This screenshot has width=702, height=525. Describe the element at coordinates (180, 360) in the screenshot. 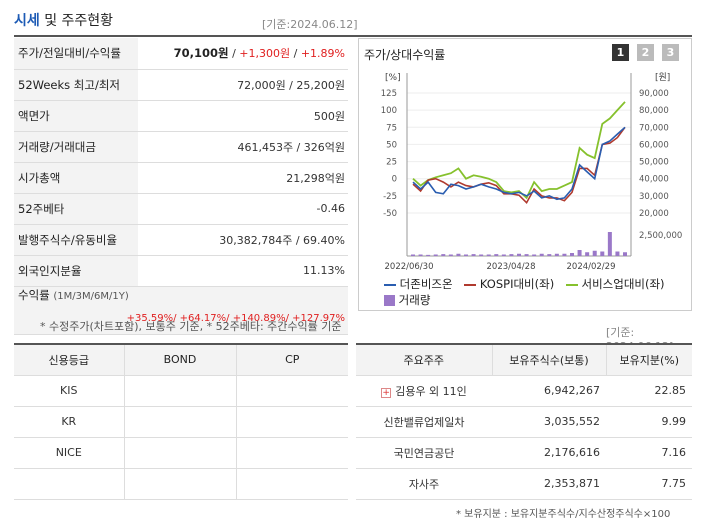

I see `col-header: BOND` at that location.